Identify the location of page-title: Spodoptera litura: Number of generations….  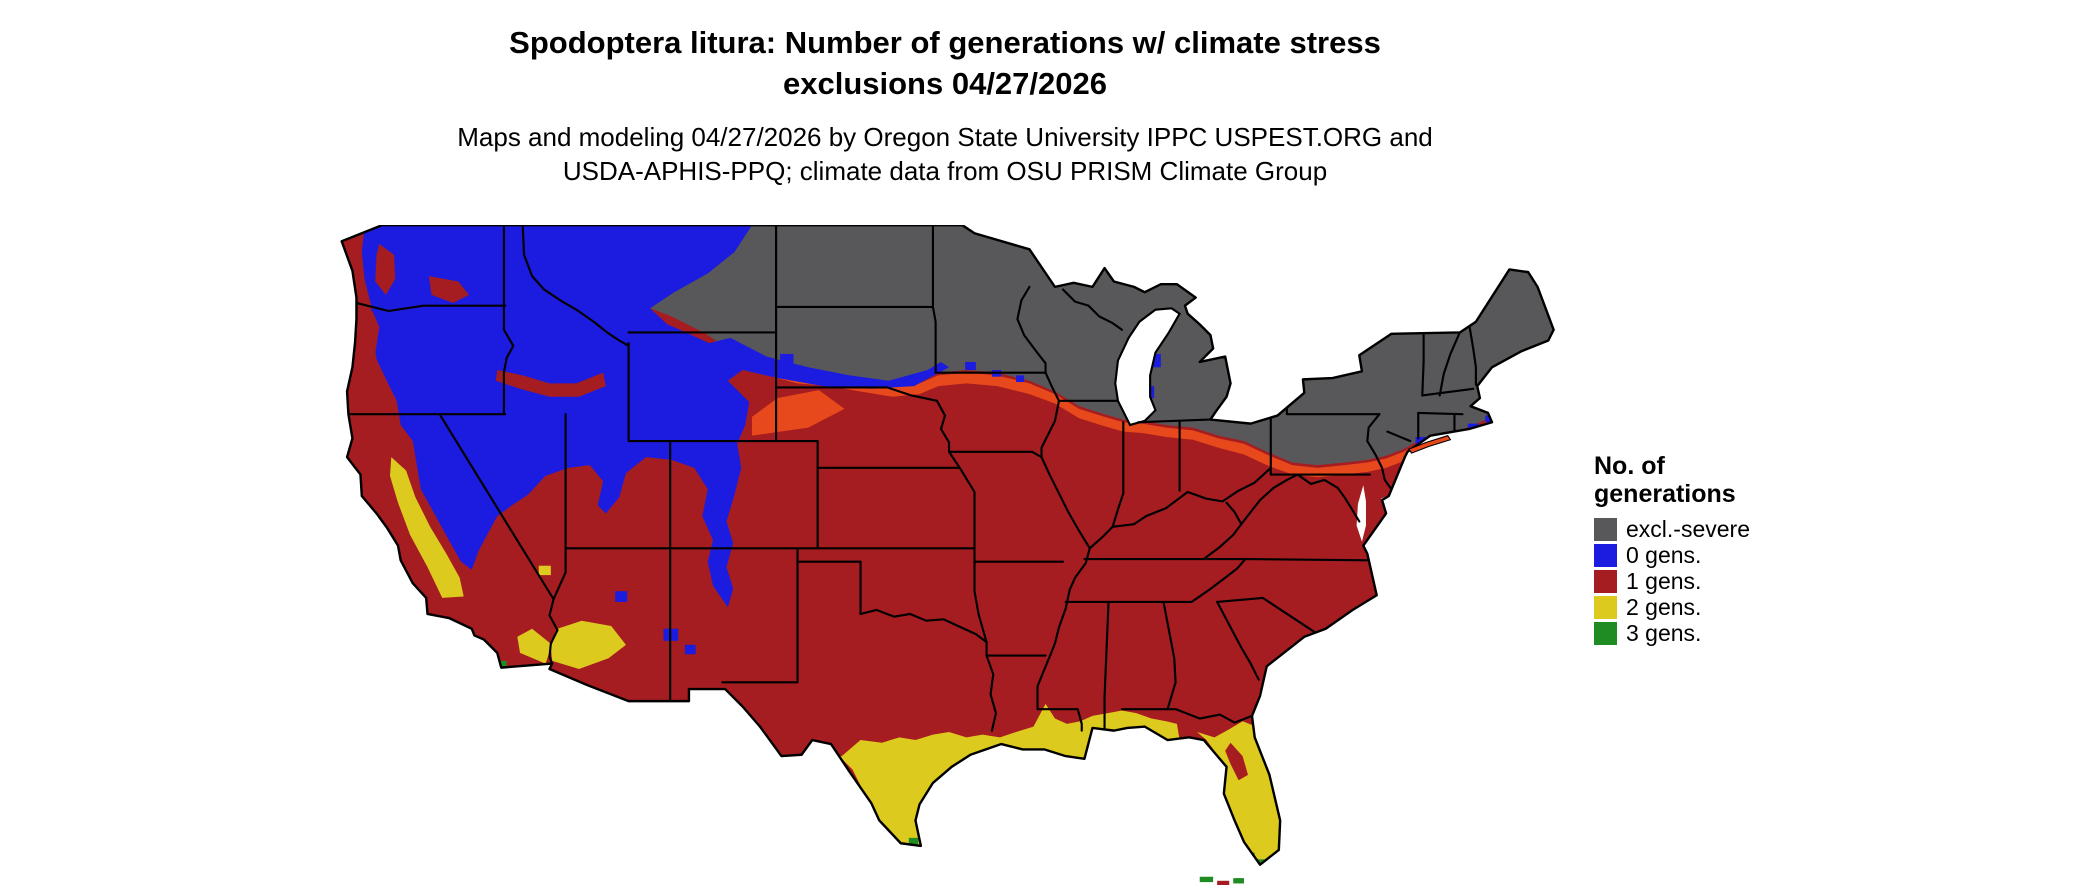
(945, 63).